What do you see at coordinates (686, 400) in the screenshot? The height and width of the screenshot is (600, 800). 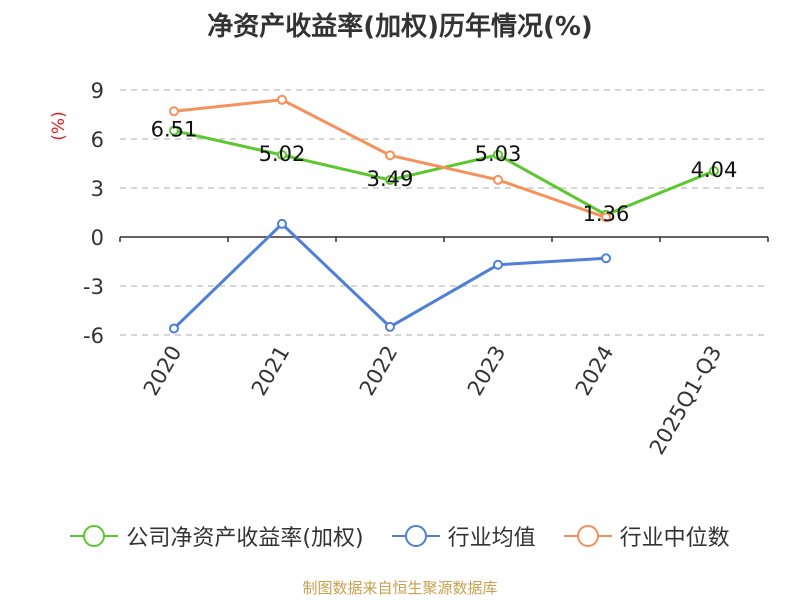 I see `x-tick-label: 2025Q1-Q3` at bounding box center [686, 400].